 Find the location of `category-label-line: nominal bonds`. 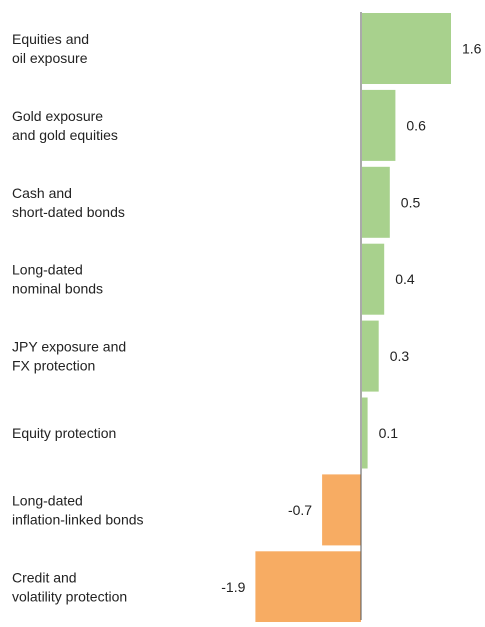

category-label-line: nominal bonds is located at coordinates (57, 289).